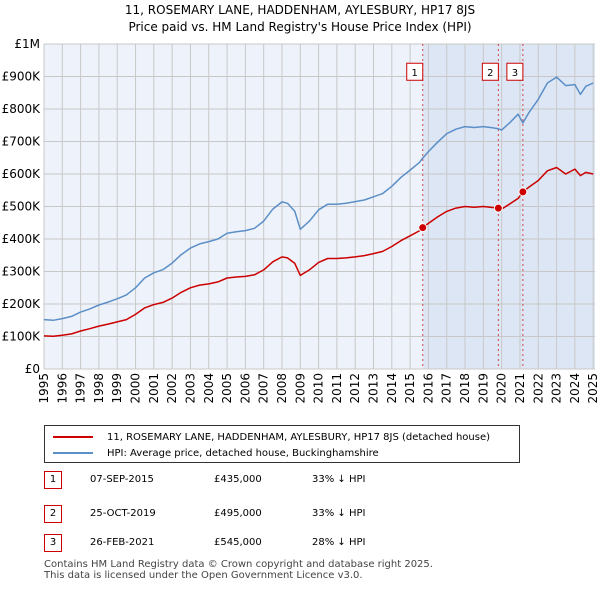  I want to click on x-tick-label: 2007, so click(264, 388).